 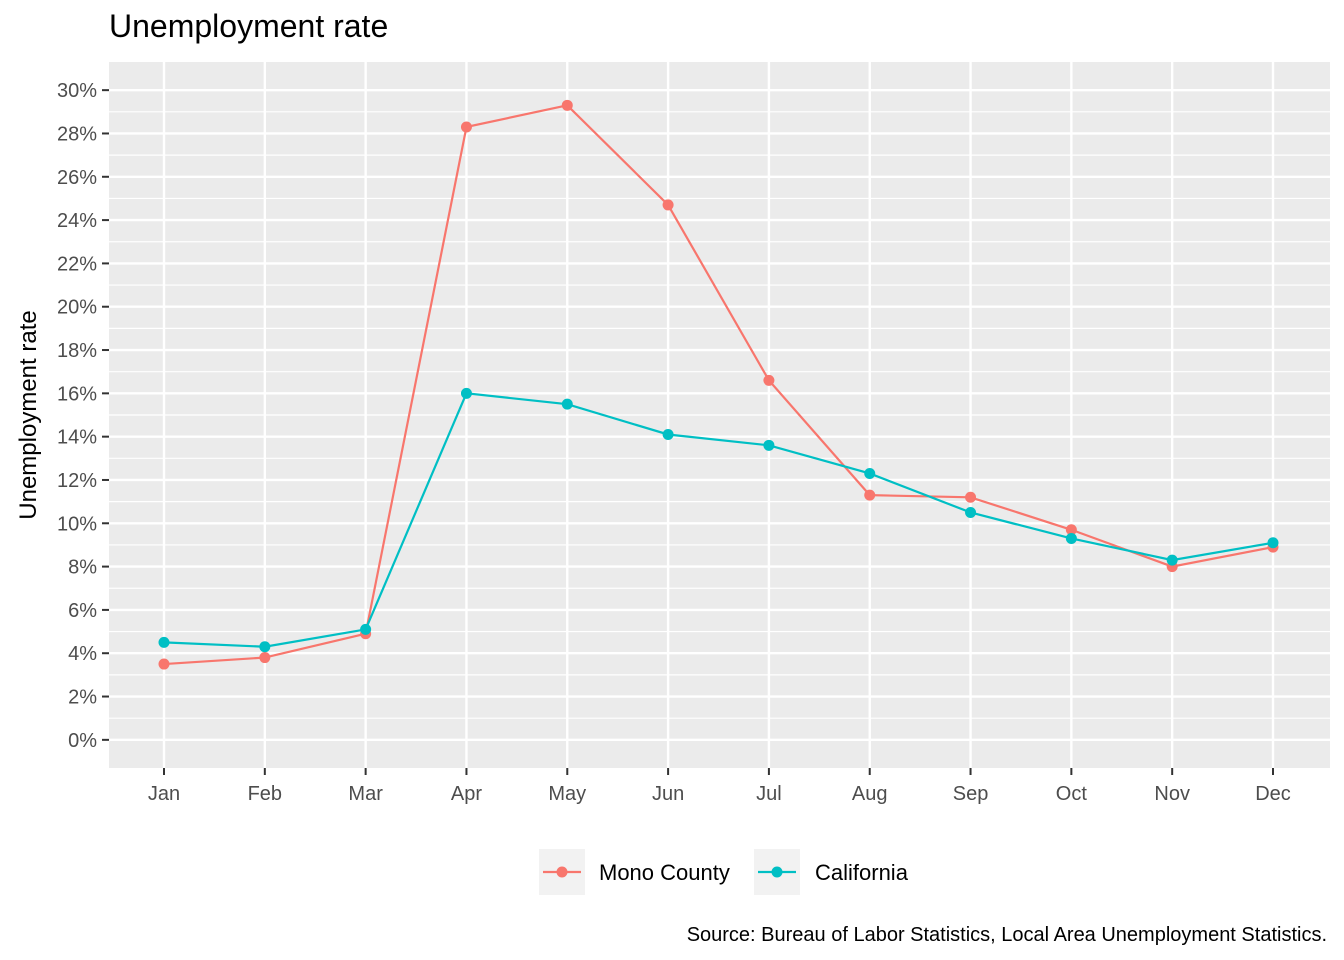 What do you see at coordinates (1273, 794) in the screenshot?
I see `x-tick-label: Dec` at bounding box center [1273, 794].